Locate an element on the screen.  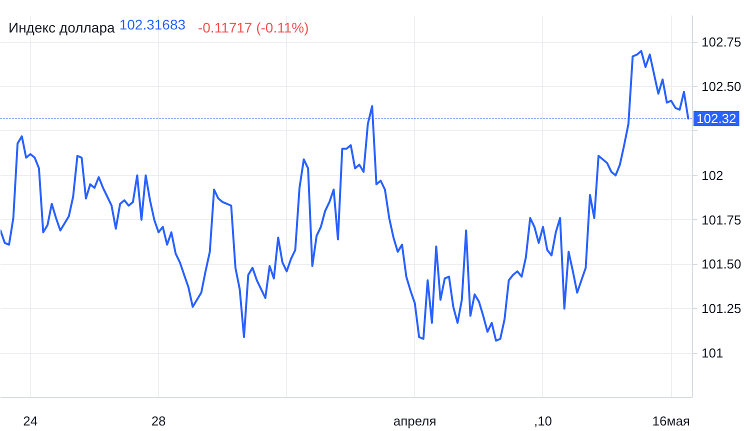
annotation: -0.11717 (-0.11%) is located at coordinates (253, 28).